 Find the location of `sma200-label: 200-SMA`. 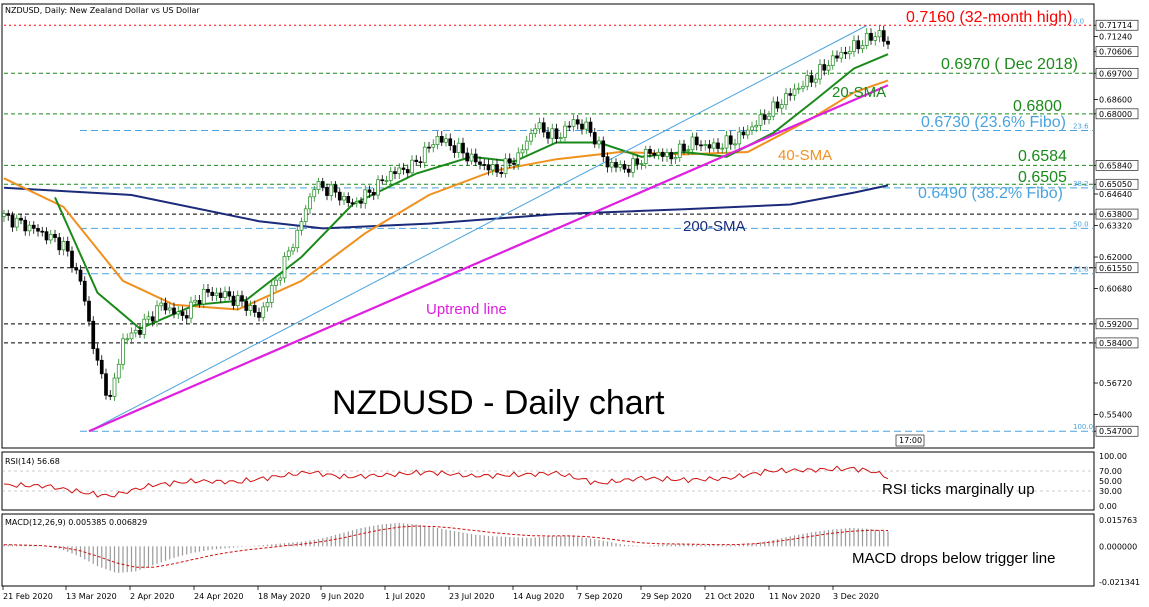

sma200-label: 200-SMA is located at coordinates (714, 226).